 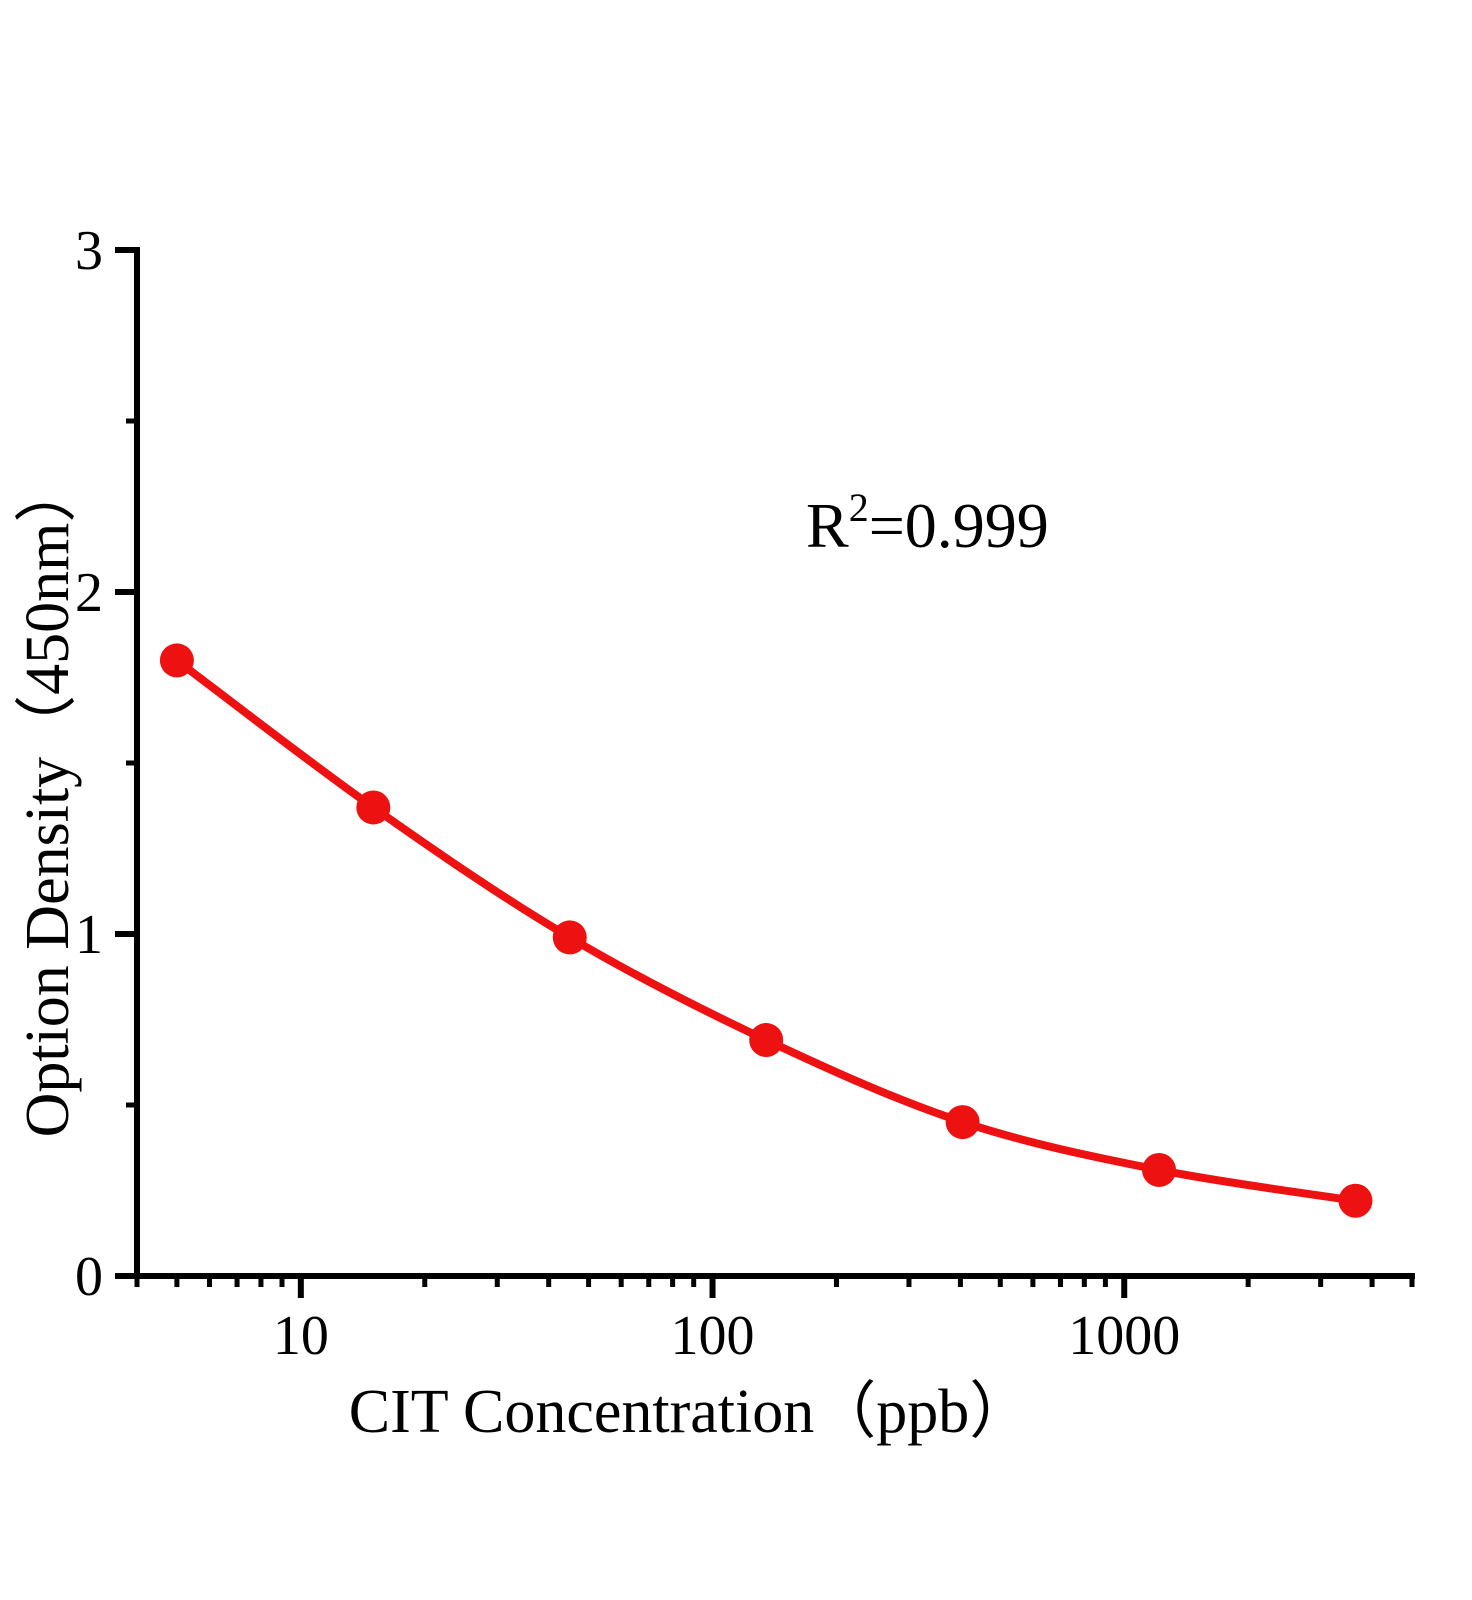 What do you see at coordinates (713, 1336) in the screenshot?
I see `x-axis-tick-label: 100` at bounding box center [713, 1336].